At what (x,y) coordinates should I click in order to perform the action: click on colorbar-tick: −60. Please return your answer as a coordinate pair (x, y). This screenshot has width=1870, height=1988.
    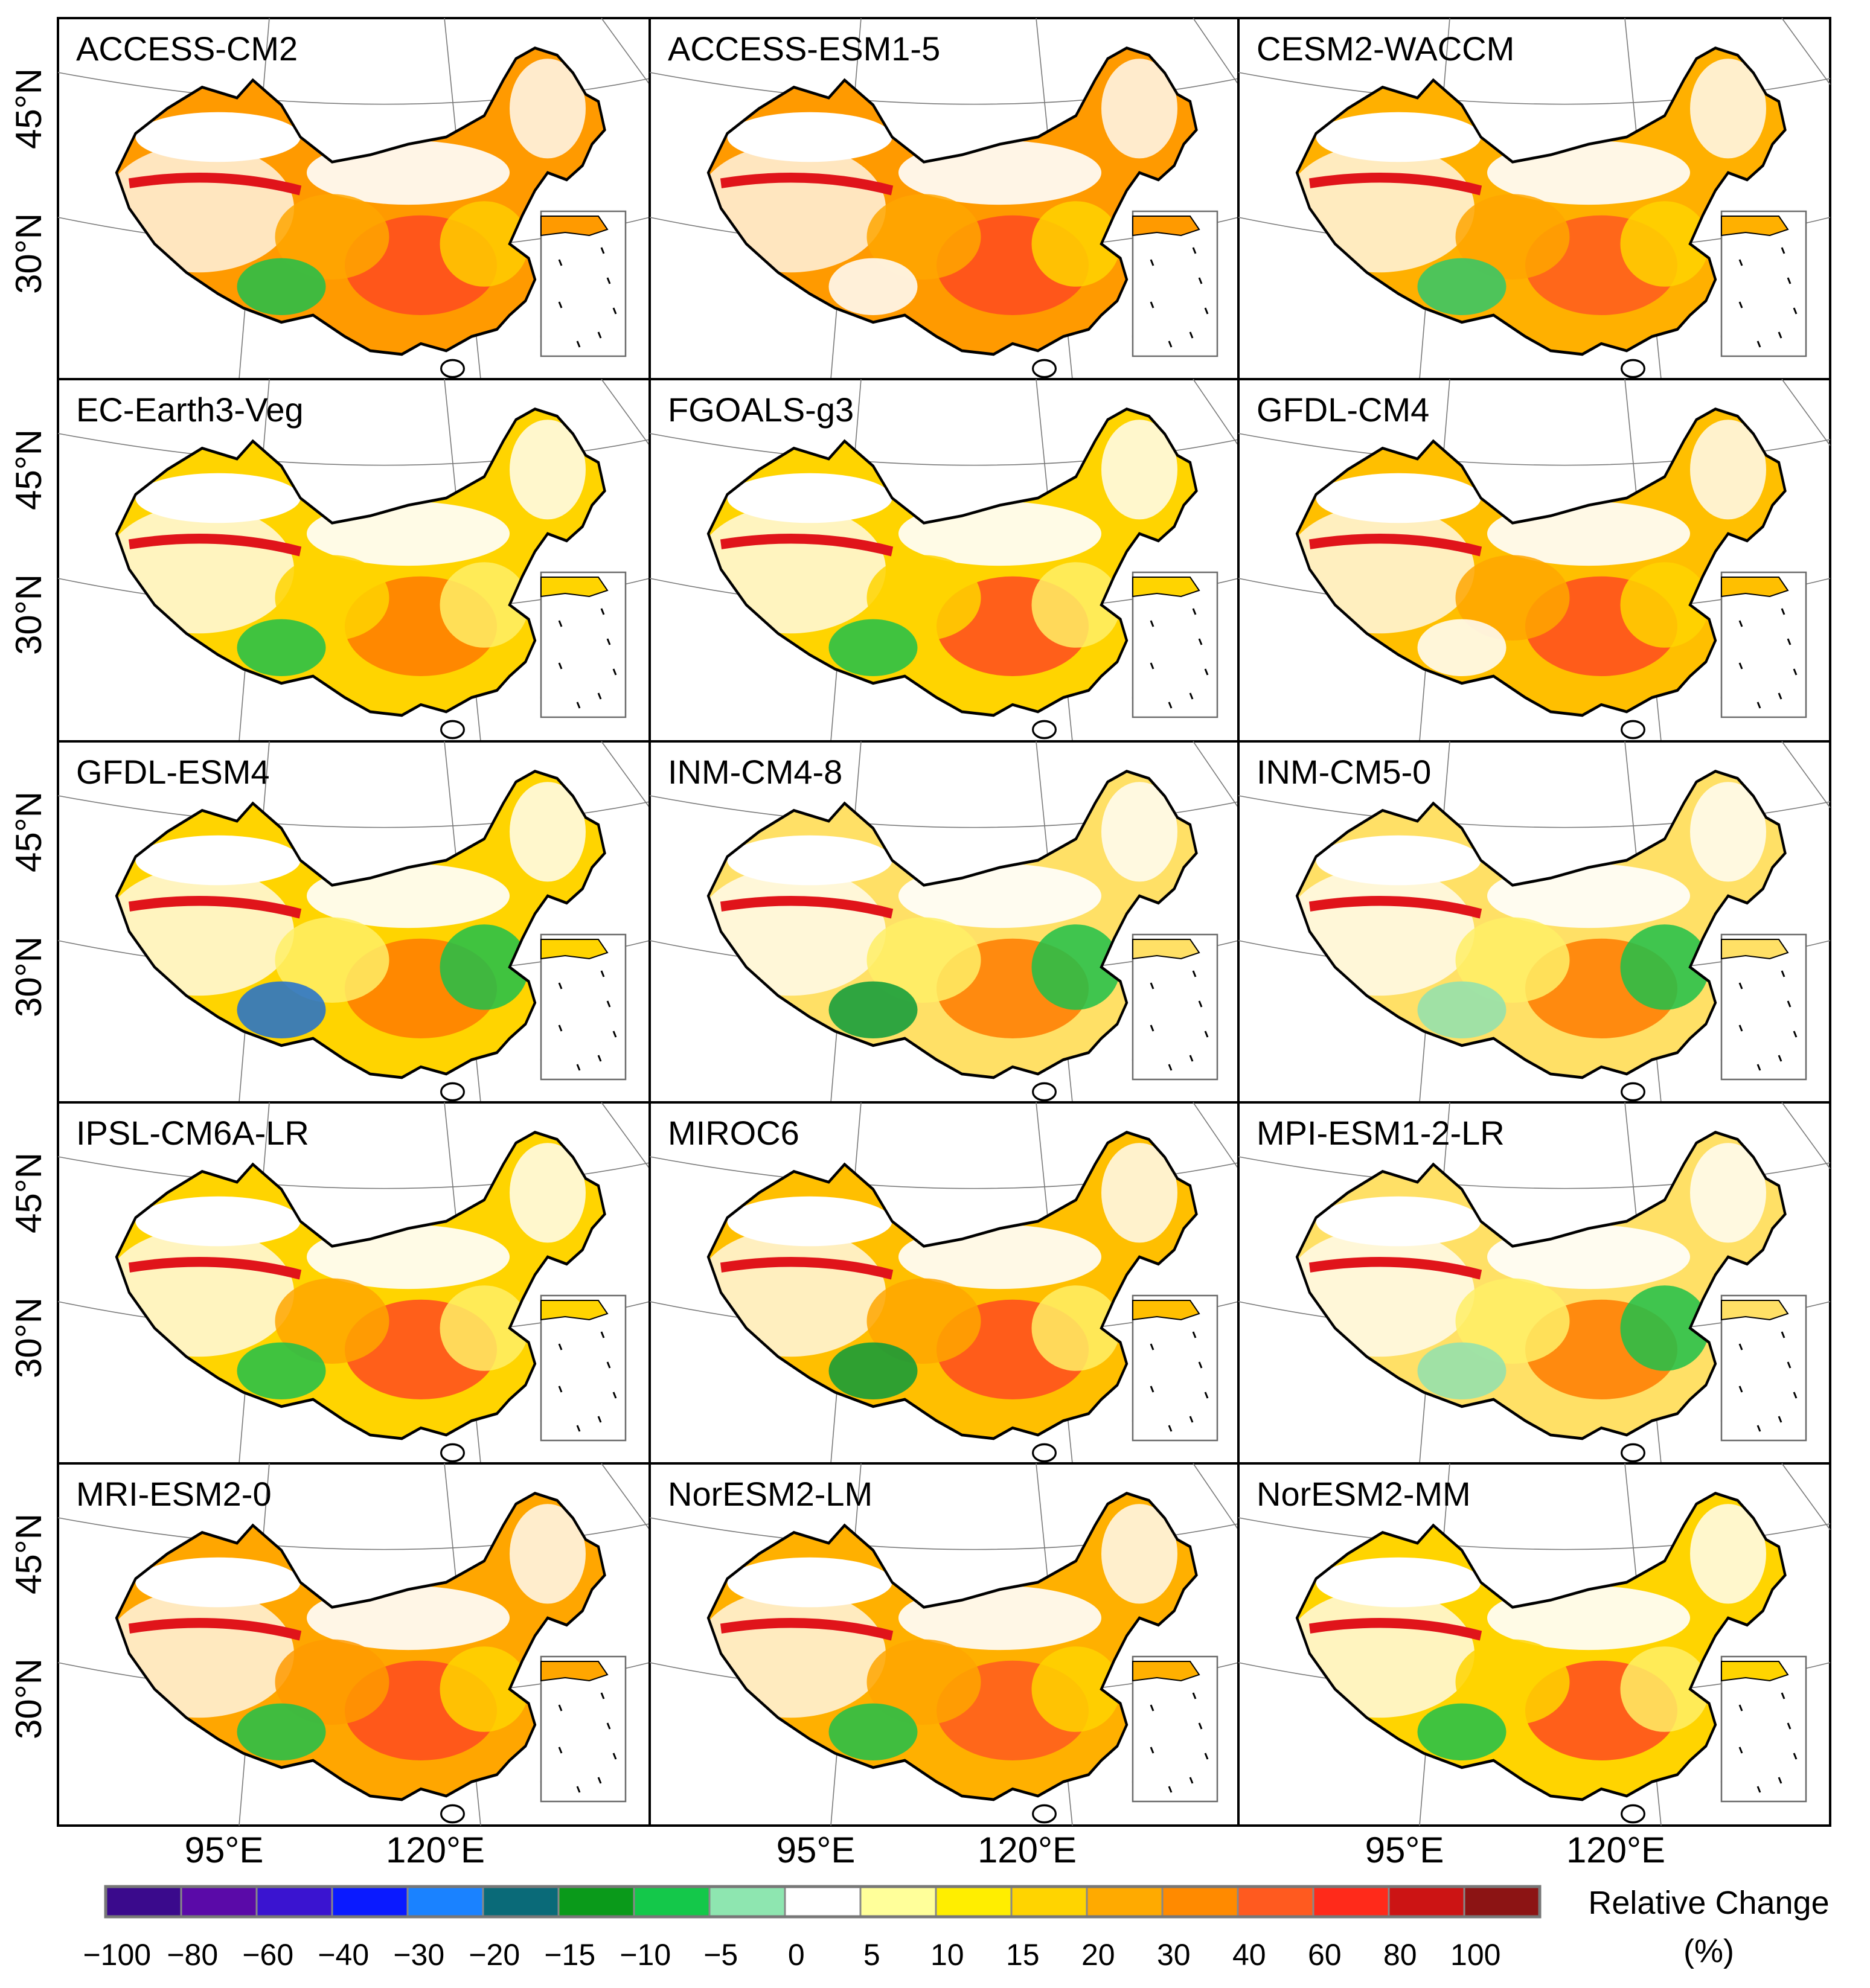
    Looking at the image, I should click on (268, 1955).